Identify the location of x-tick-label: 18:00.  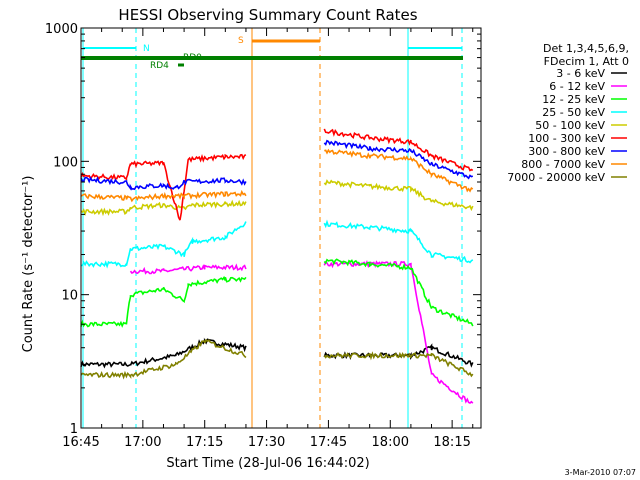
(390, 442).